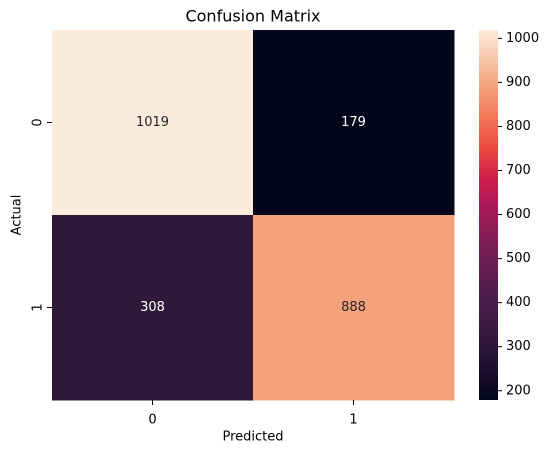  Describe the element at coordinates (252, 16) in the screenshot. I see `chart-title: Confusion Matrix` at that location.